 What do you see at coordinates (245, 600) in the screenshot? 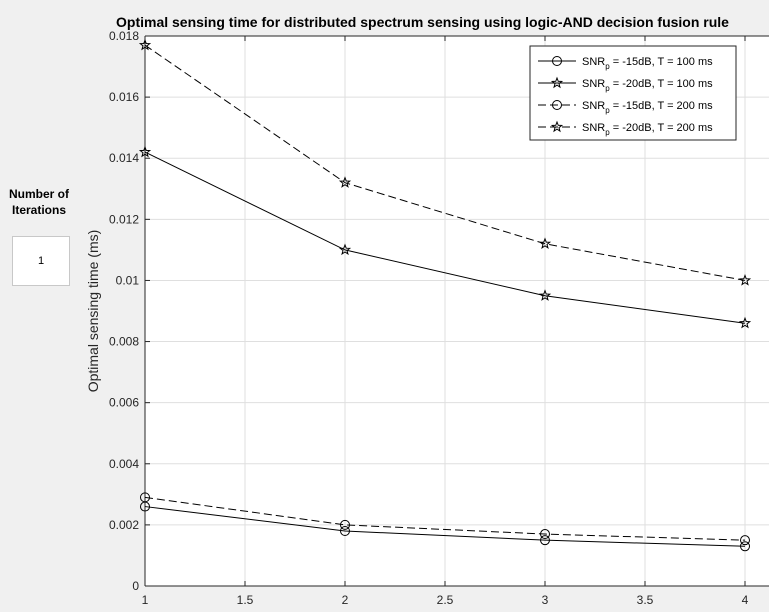
I see `x-tick-label: 1.5` at bounding box center [245, 600].